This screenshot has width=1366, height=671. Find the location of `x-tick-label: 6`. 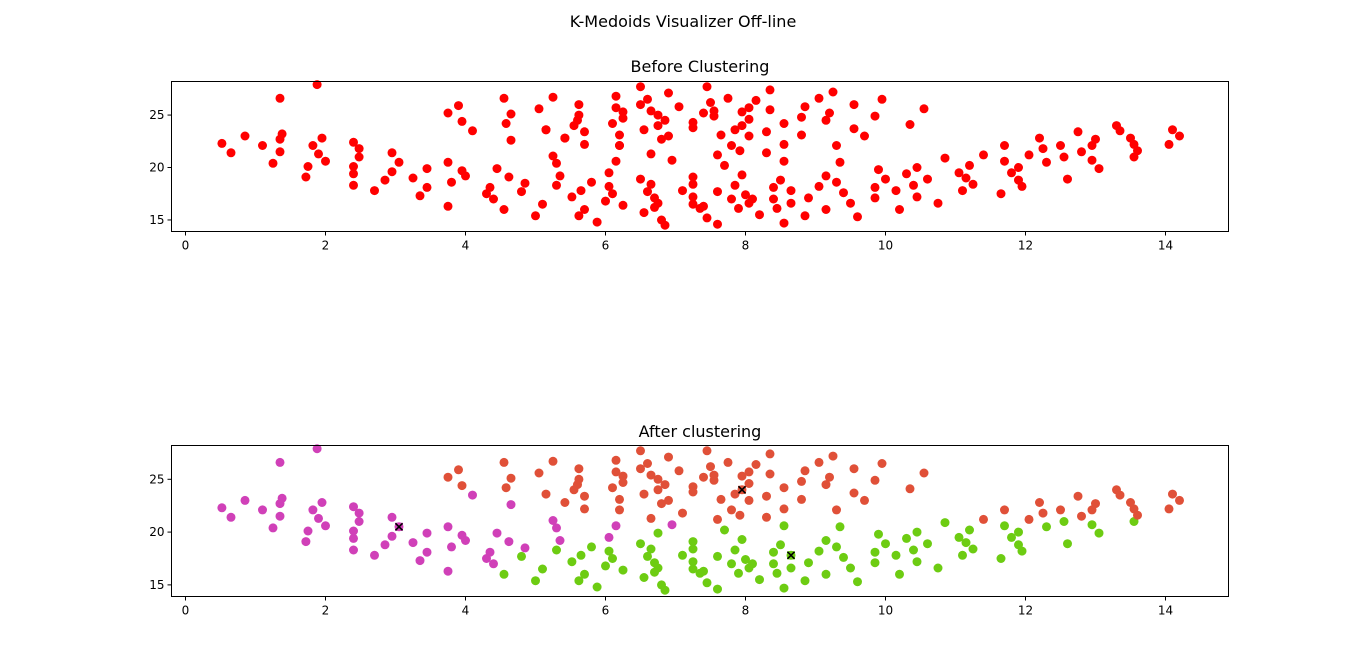

x-tick-label: 6 is located at coordinates (606, 611).